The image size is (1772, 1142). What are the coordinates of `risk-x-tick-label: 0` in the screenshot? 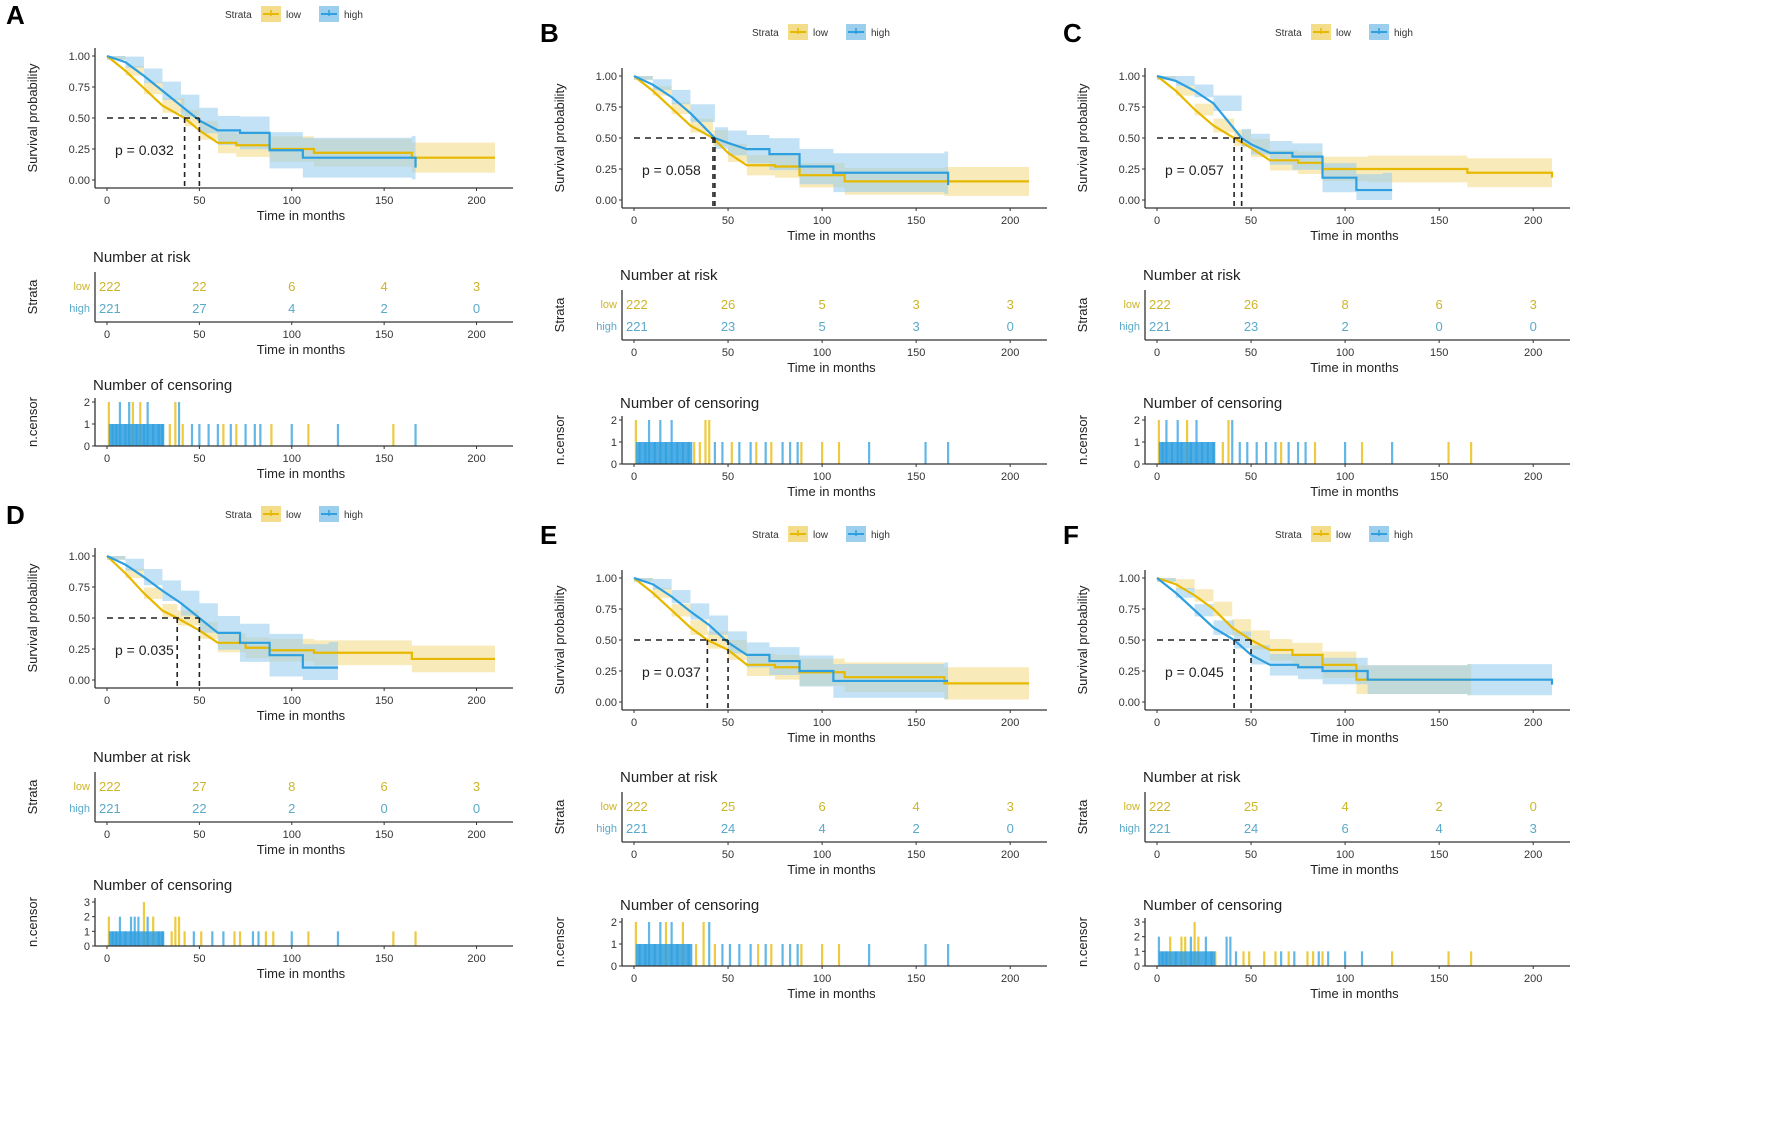 It's located at (634, 855).